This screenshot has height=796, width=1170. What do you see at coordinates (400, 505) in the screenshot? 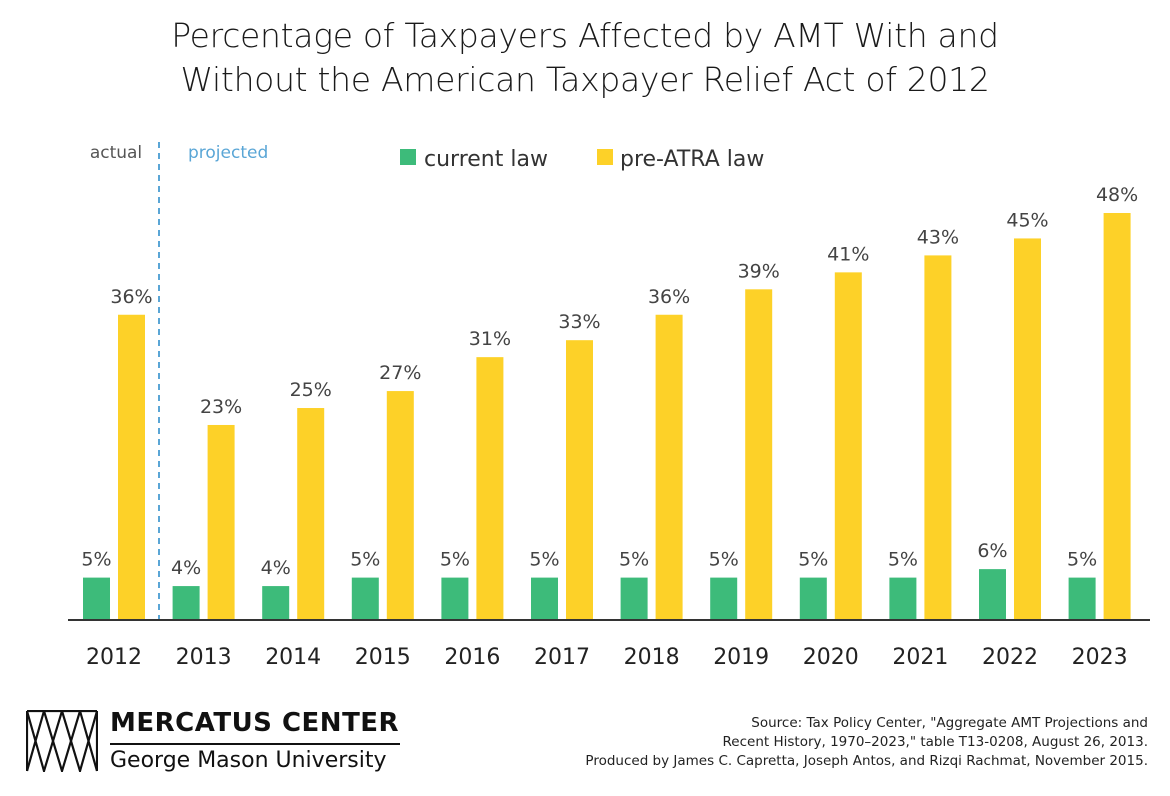
I see `bar-pre-atra-law-2015` at bounding box center [400, 505].